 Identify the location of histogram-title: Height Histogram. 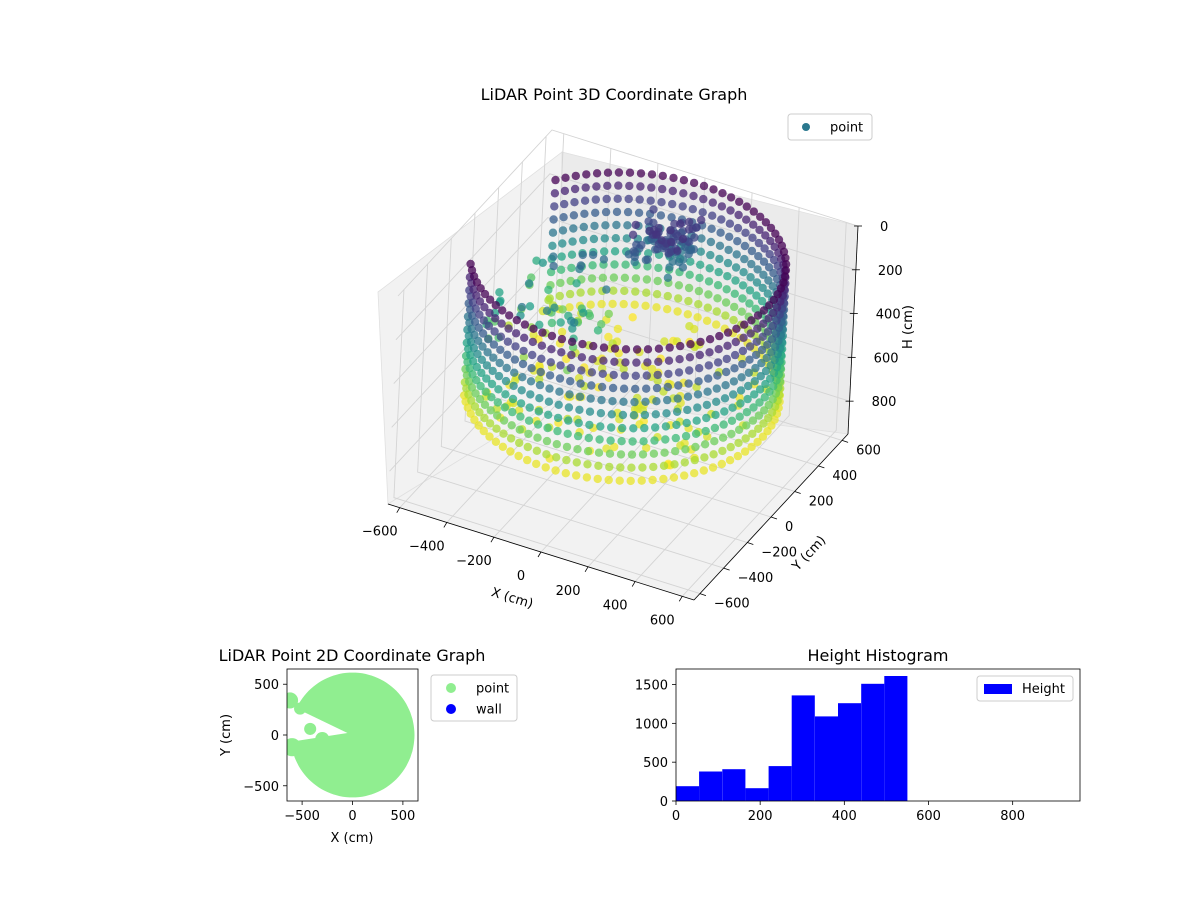
(878, 655).